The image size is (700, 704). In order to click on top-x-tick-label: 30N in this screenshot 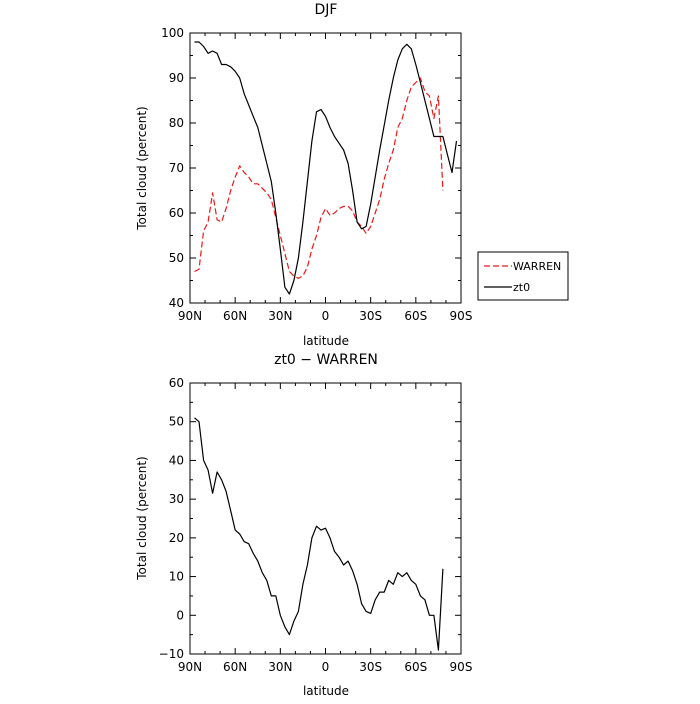, I will do `click(280, 316)`.